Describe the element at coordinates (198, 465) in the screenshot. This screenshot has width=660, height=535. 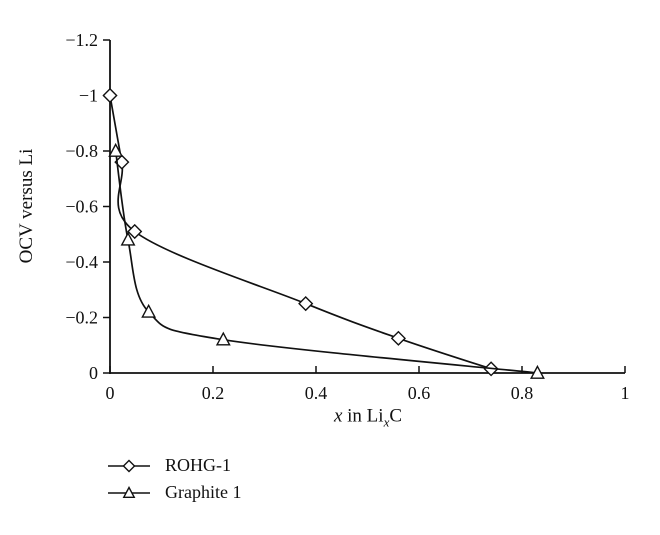
I see `legend-label: ROHG-1` at that location.